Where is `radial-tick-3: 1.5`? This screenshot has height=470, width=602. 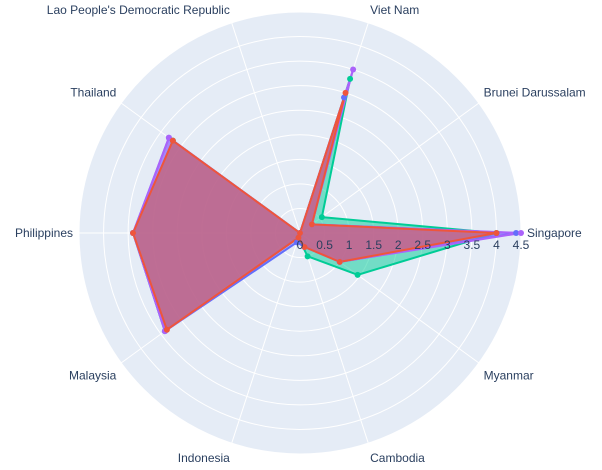
radial-tick-3: 1.5 is located at coordinates (373, 245).